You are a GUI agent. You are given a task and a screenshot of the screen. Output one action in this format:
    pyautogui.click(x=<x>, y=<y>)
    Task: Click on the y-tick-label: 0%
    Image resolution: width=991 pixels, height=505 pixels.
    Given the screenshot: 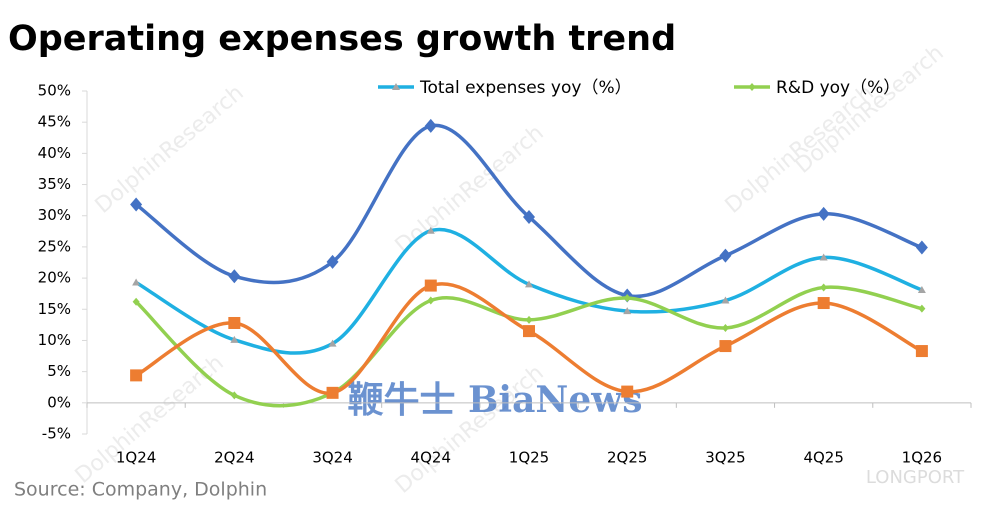 What is the action you would take?
    pyautogui.click(x=59, y=402)
    